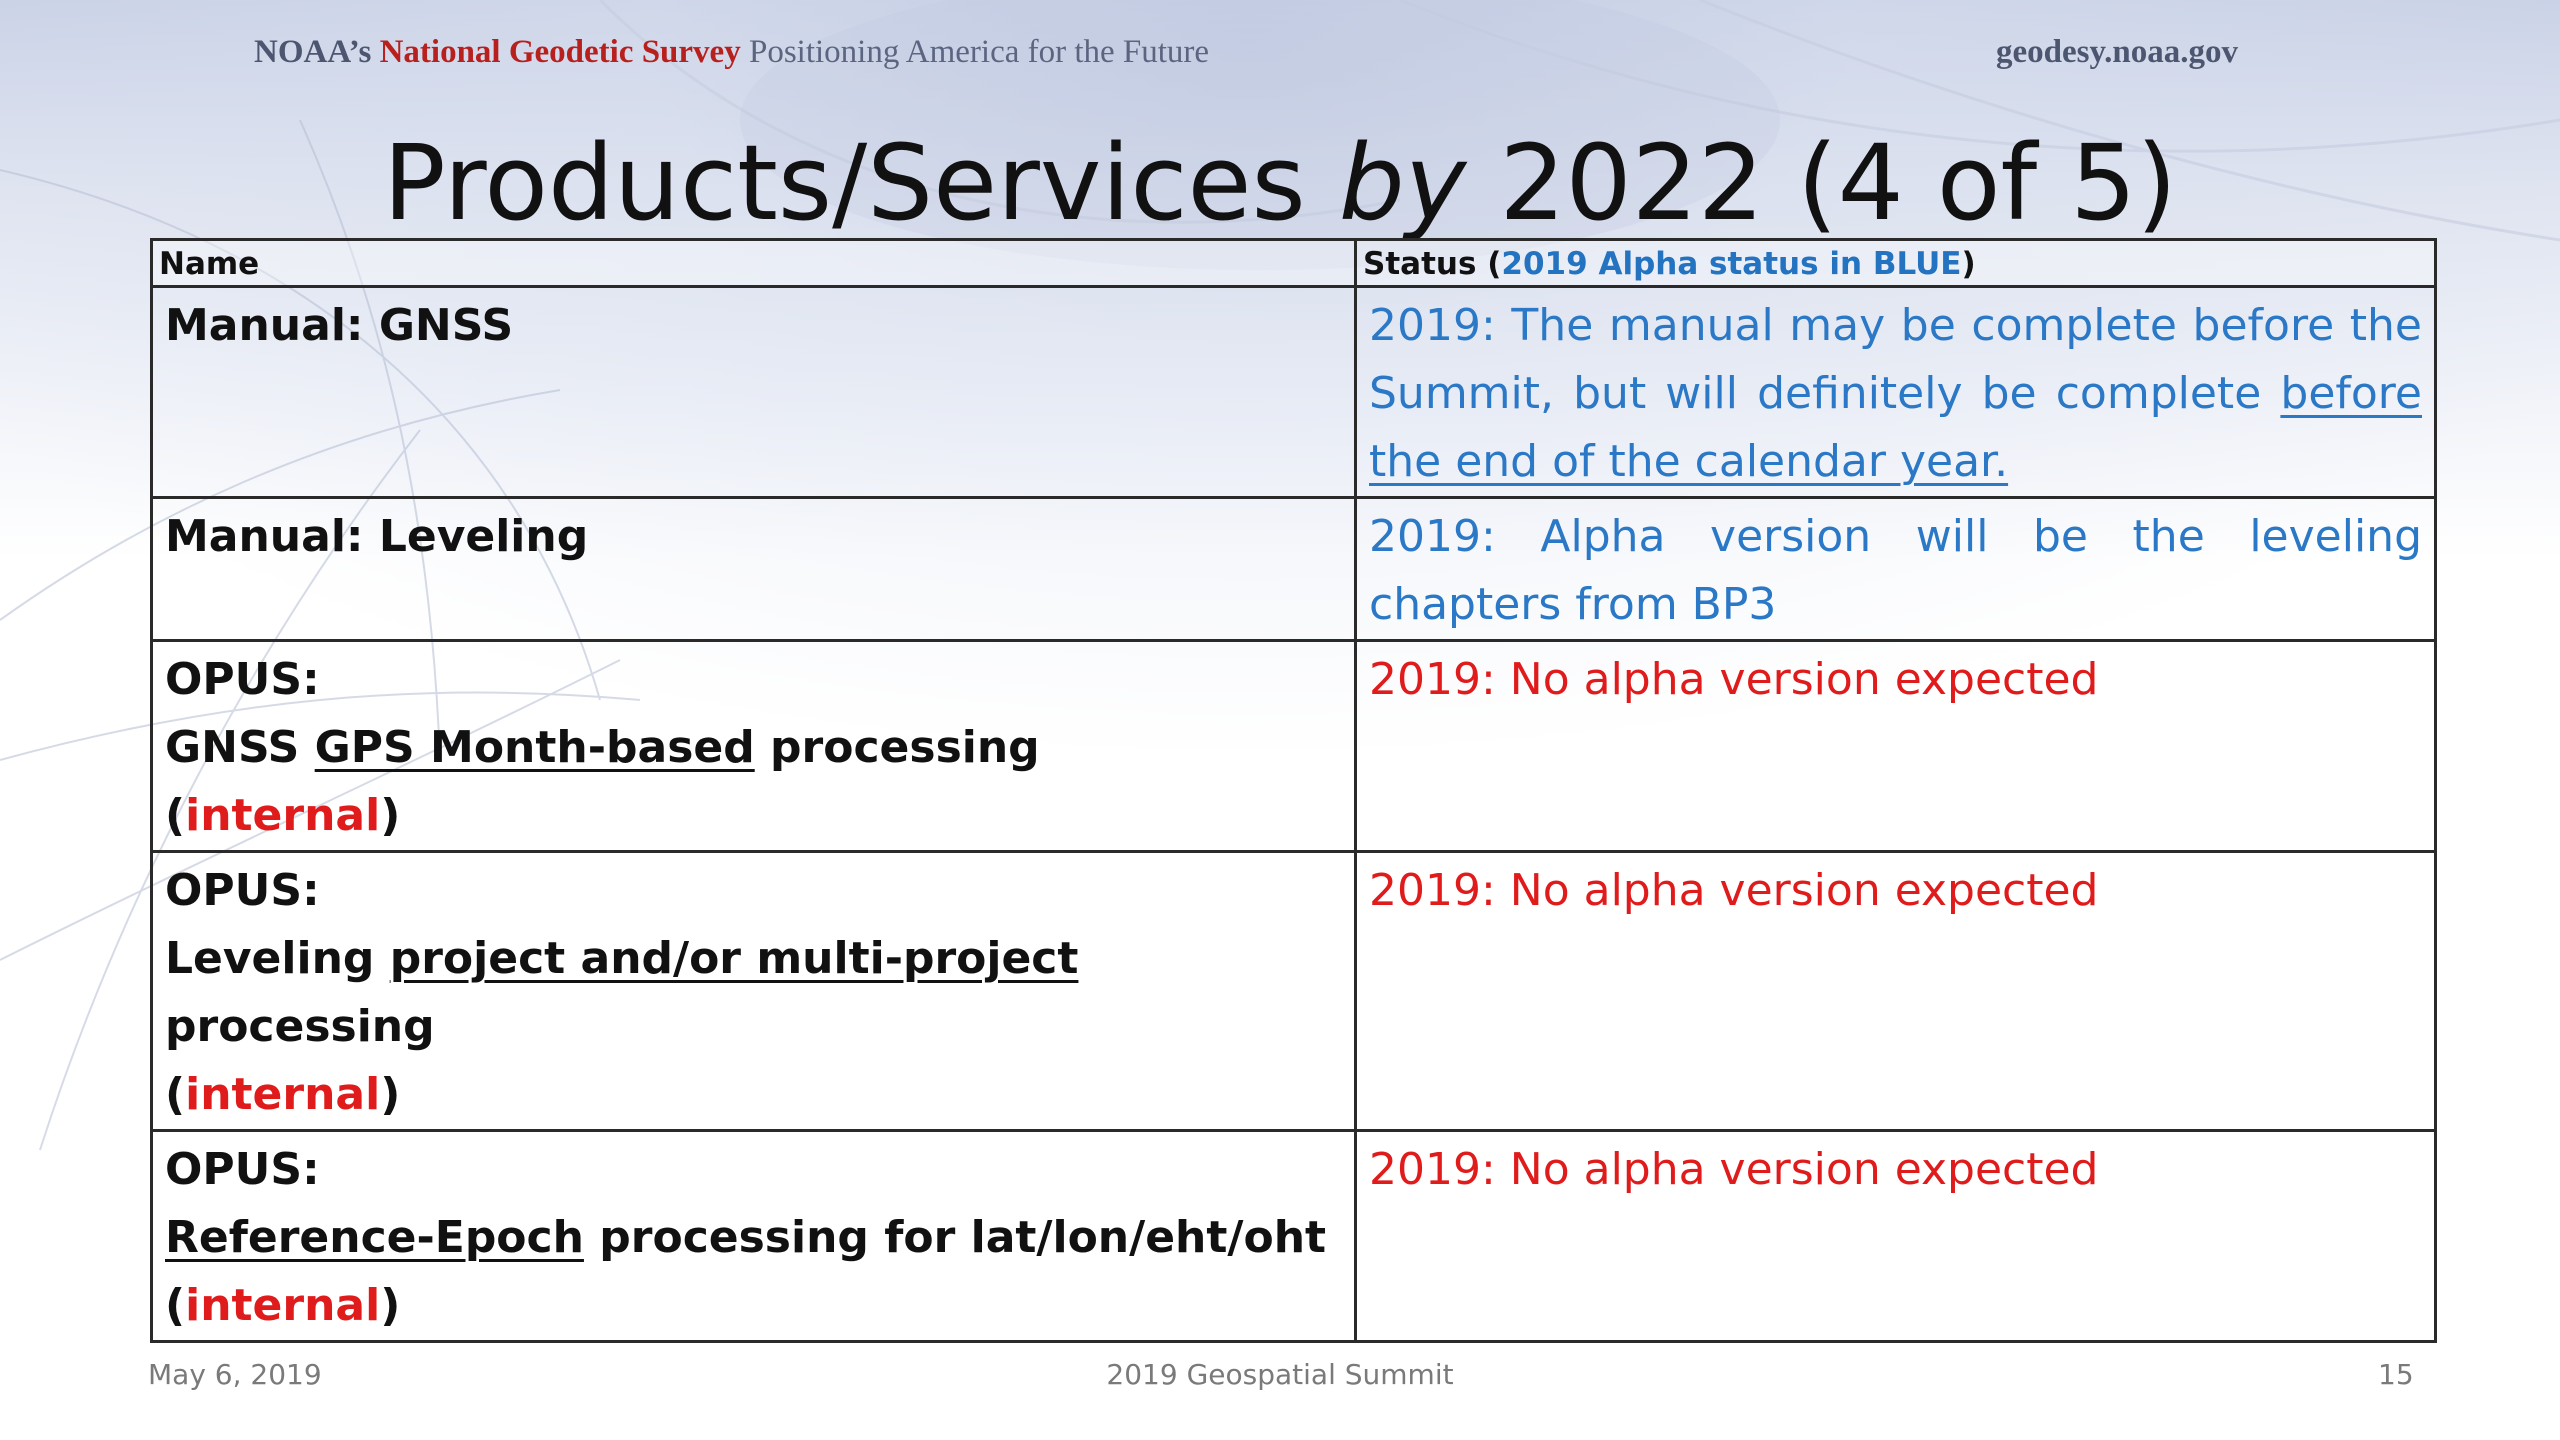 The height and width of the screenshot is (1440, 2560). I want to click on slide-title: Products/Services by 2022 (4 of 5), so click(1280, 183).